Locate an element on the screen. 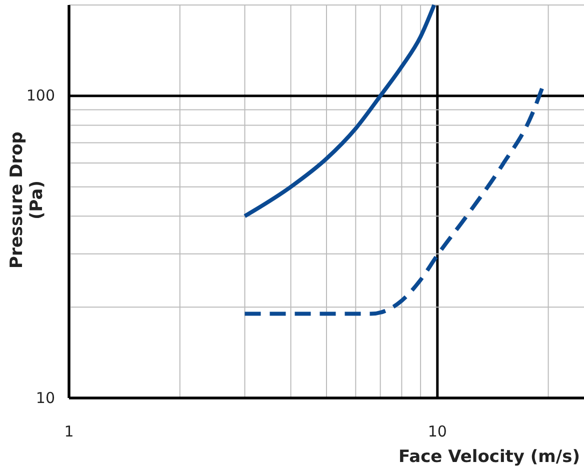 The image size is (584, 468). x-axis-title: Face Velocity (m/s) is located at coordinates (489, 457).